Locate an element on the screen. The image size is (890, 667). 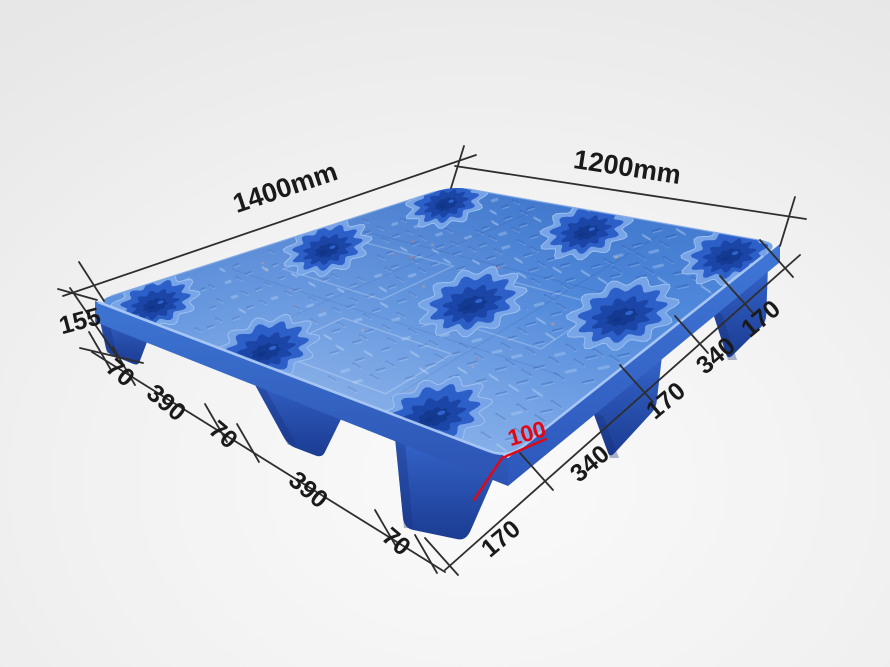
pallet-wall-right is located at coordinates (644, 365).